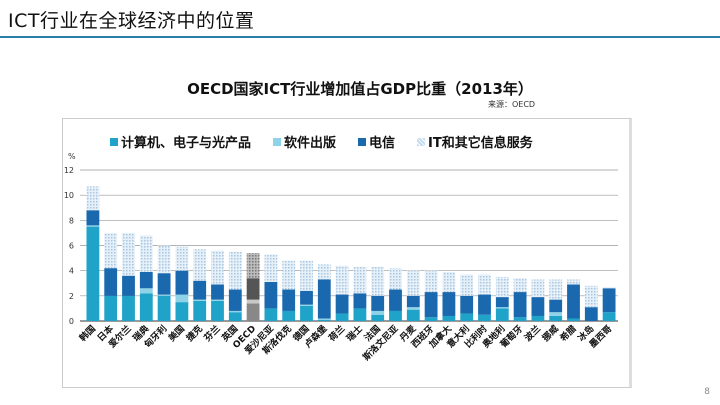 The width and height of the screenshot is (720, 405). What do you see at coordinates (71, 296) in the screenshot?
I see `y-tick-label: 2` at bounding box center [71, 296].